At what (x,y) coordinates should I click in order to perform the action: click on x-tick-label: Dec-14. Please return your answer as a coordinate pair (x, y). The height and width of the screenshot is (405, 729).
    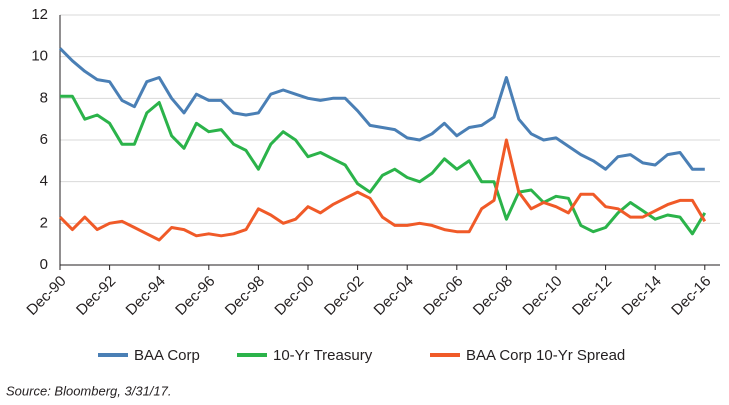
    Looking at the image, I should click on (642, 296).